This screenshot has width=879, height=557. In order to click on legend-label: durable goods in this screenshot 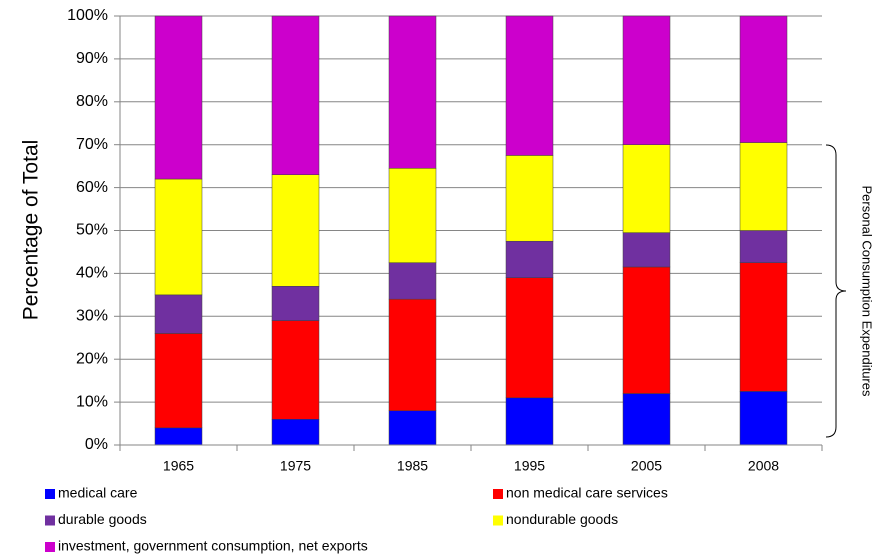, I will do `click(102, 519)`.